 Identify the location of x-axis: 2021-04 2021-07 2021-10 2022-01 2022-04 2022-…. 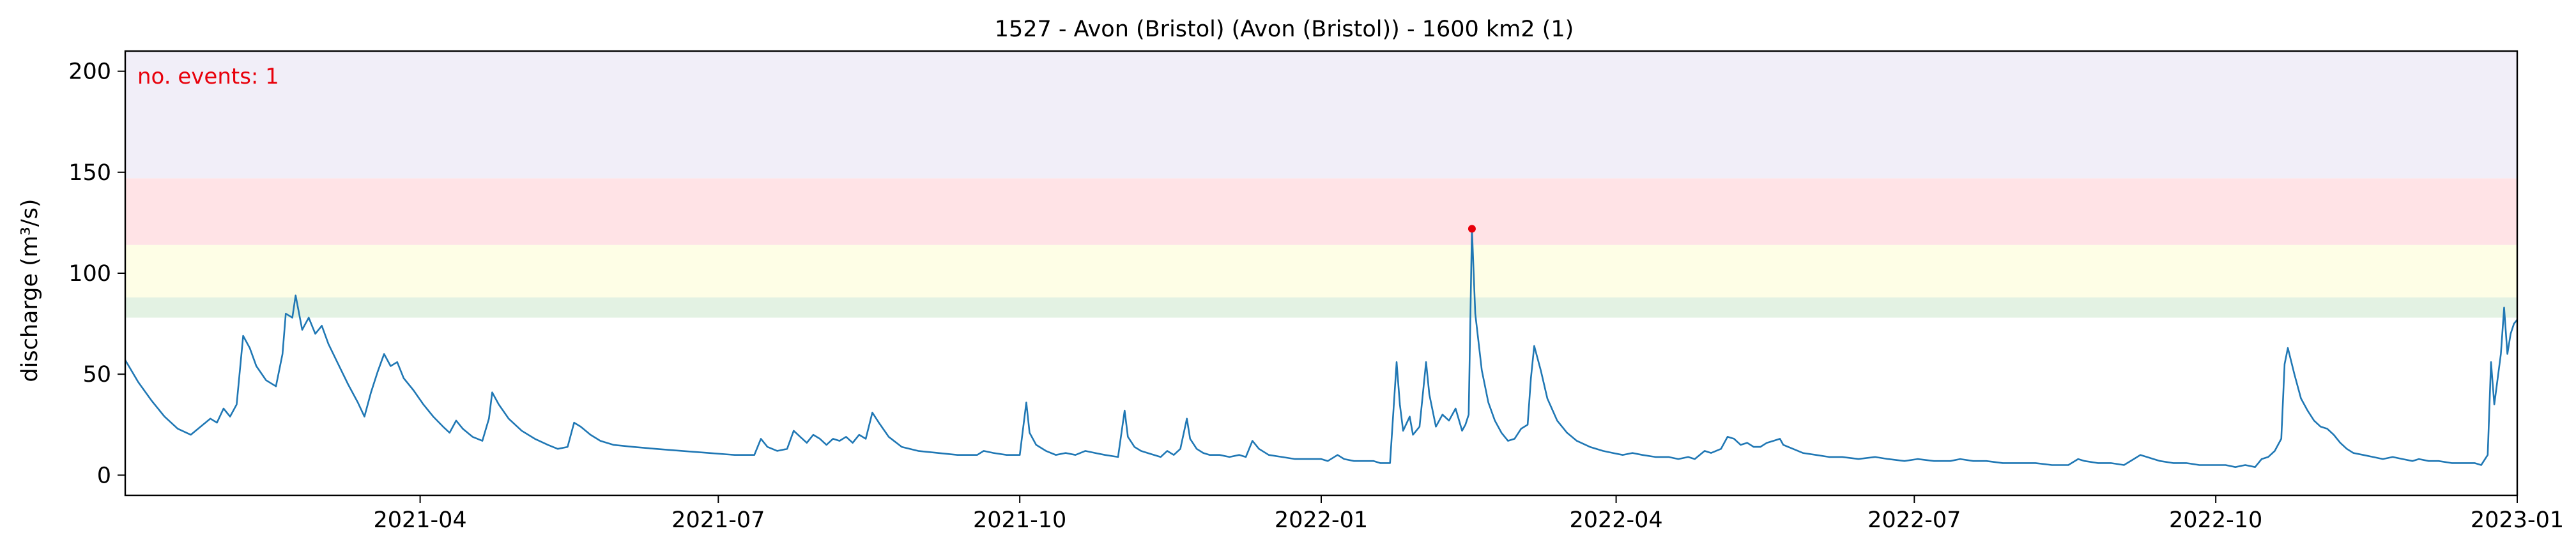
(1468, 514).